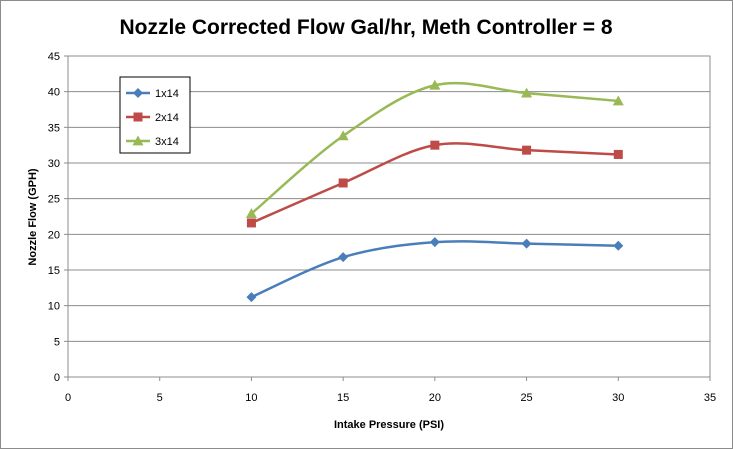 This screenshot has height=449, width=733. What do you see at coordinates (33, 217) in the screenshot?
I see `y-axis-title: Nozzle Flow (GPH)` at bounding box center [33, 217].